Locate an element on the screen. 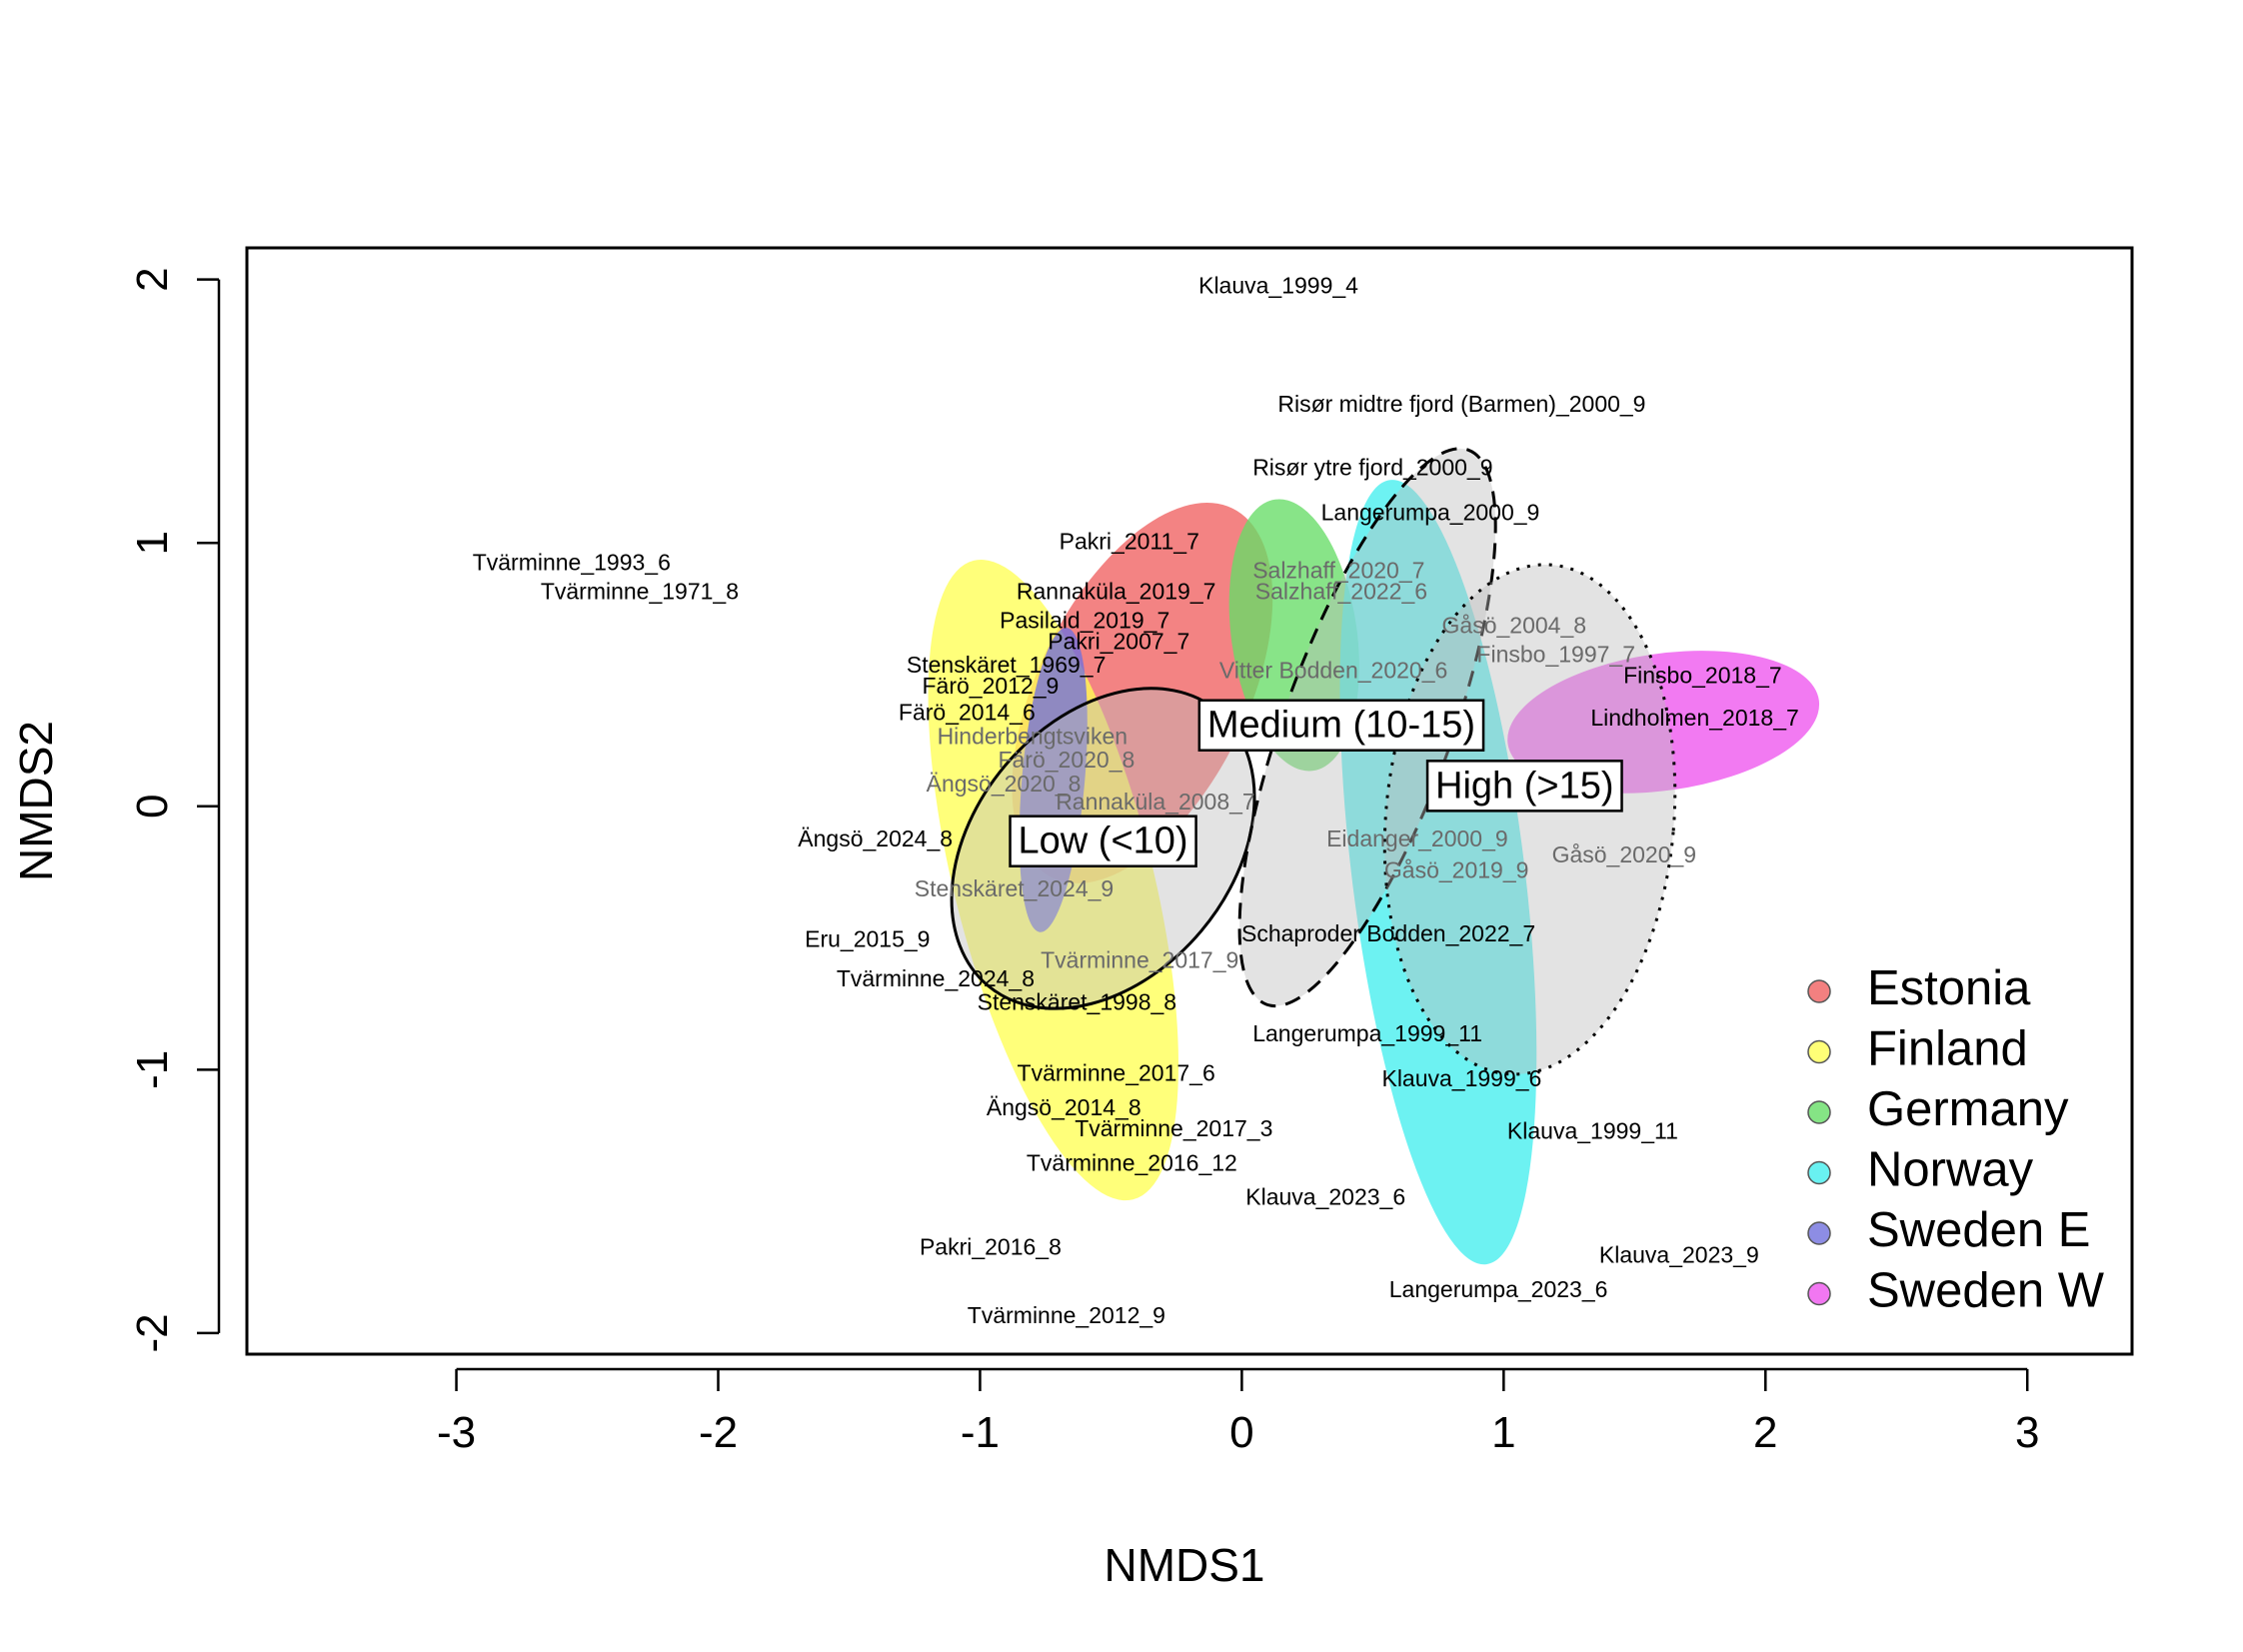  x-axis-title: NMDS1 is located at coordinates (1184, 1565).